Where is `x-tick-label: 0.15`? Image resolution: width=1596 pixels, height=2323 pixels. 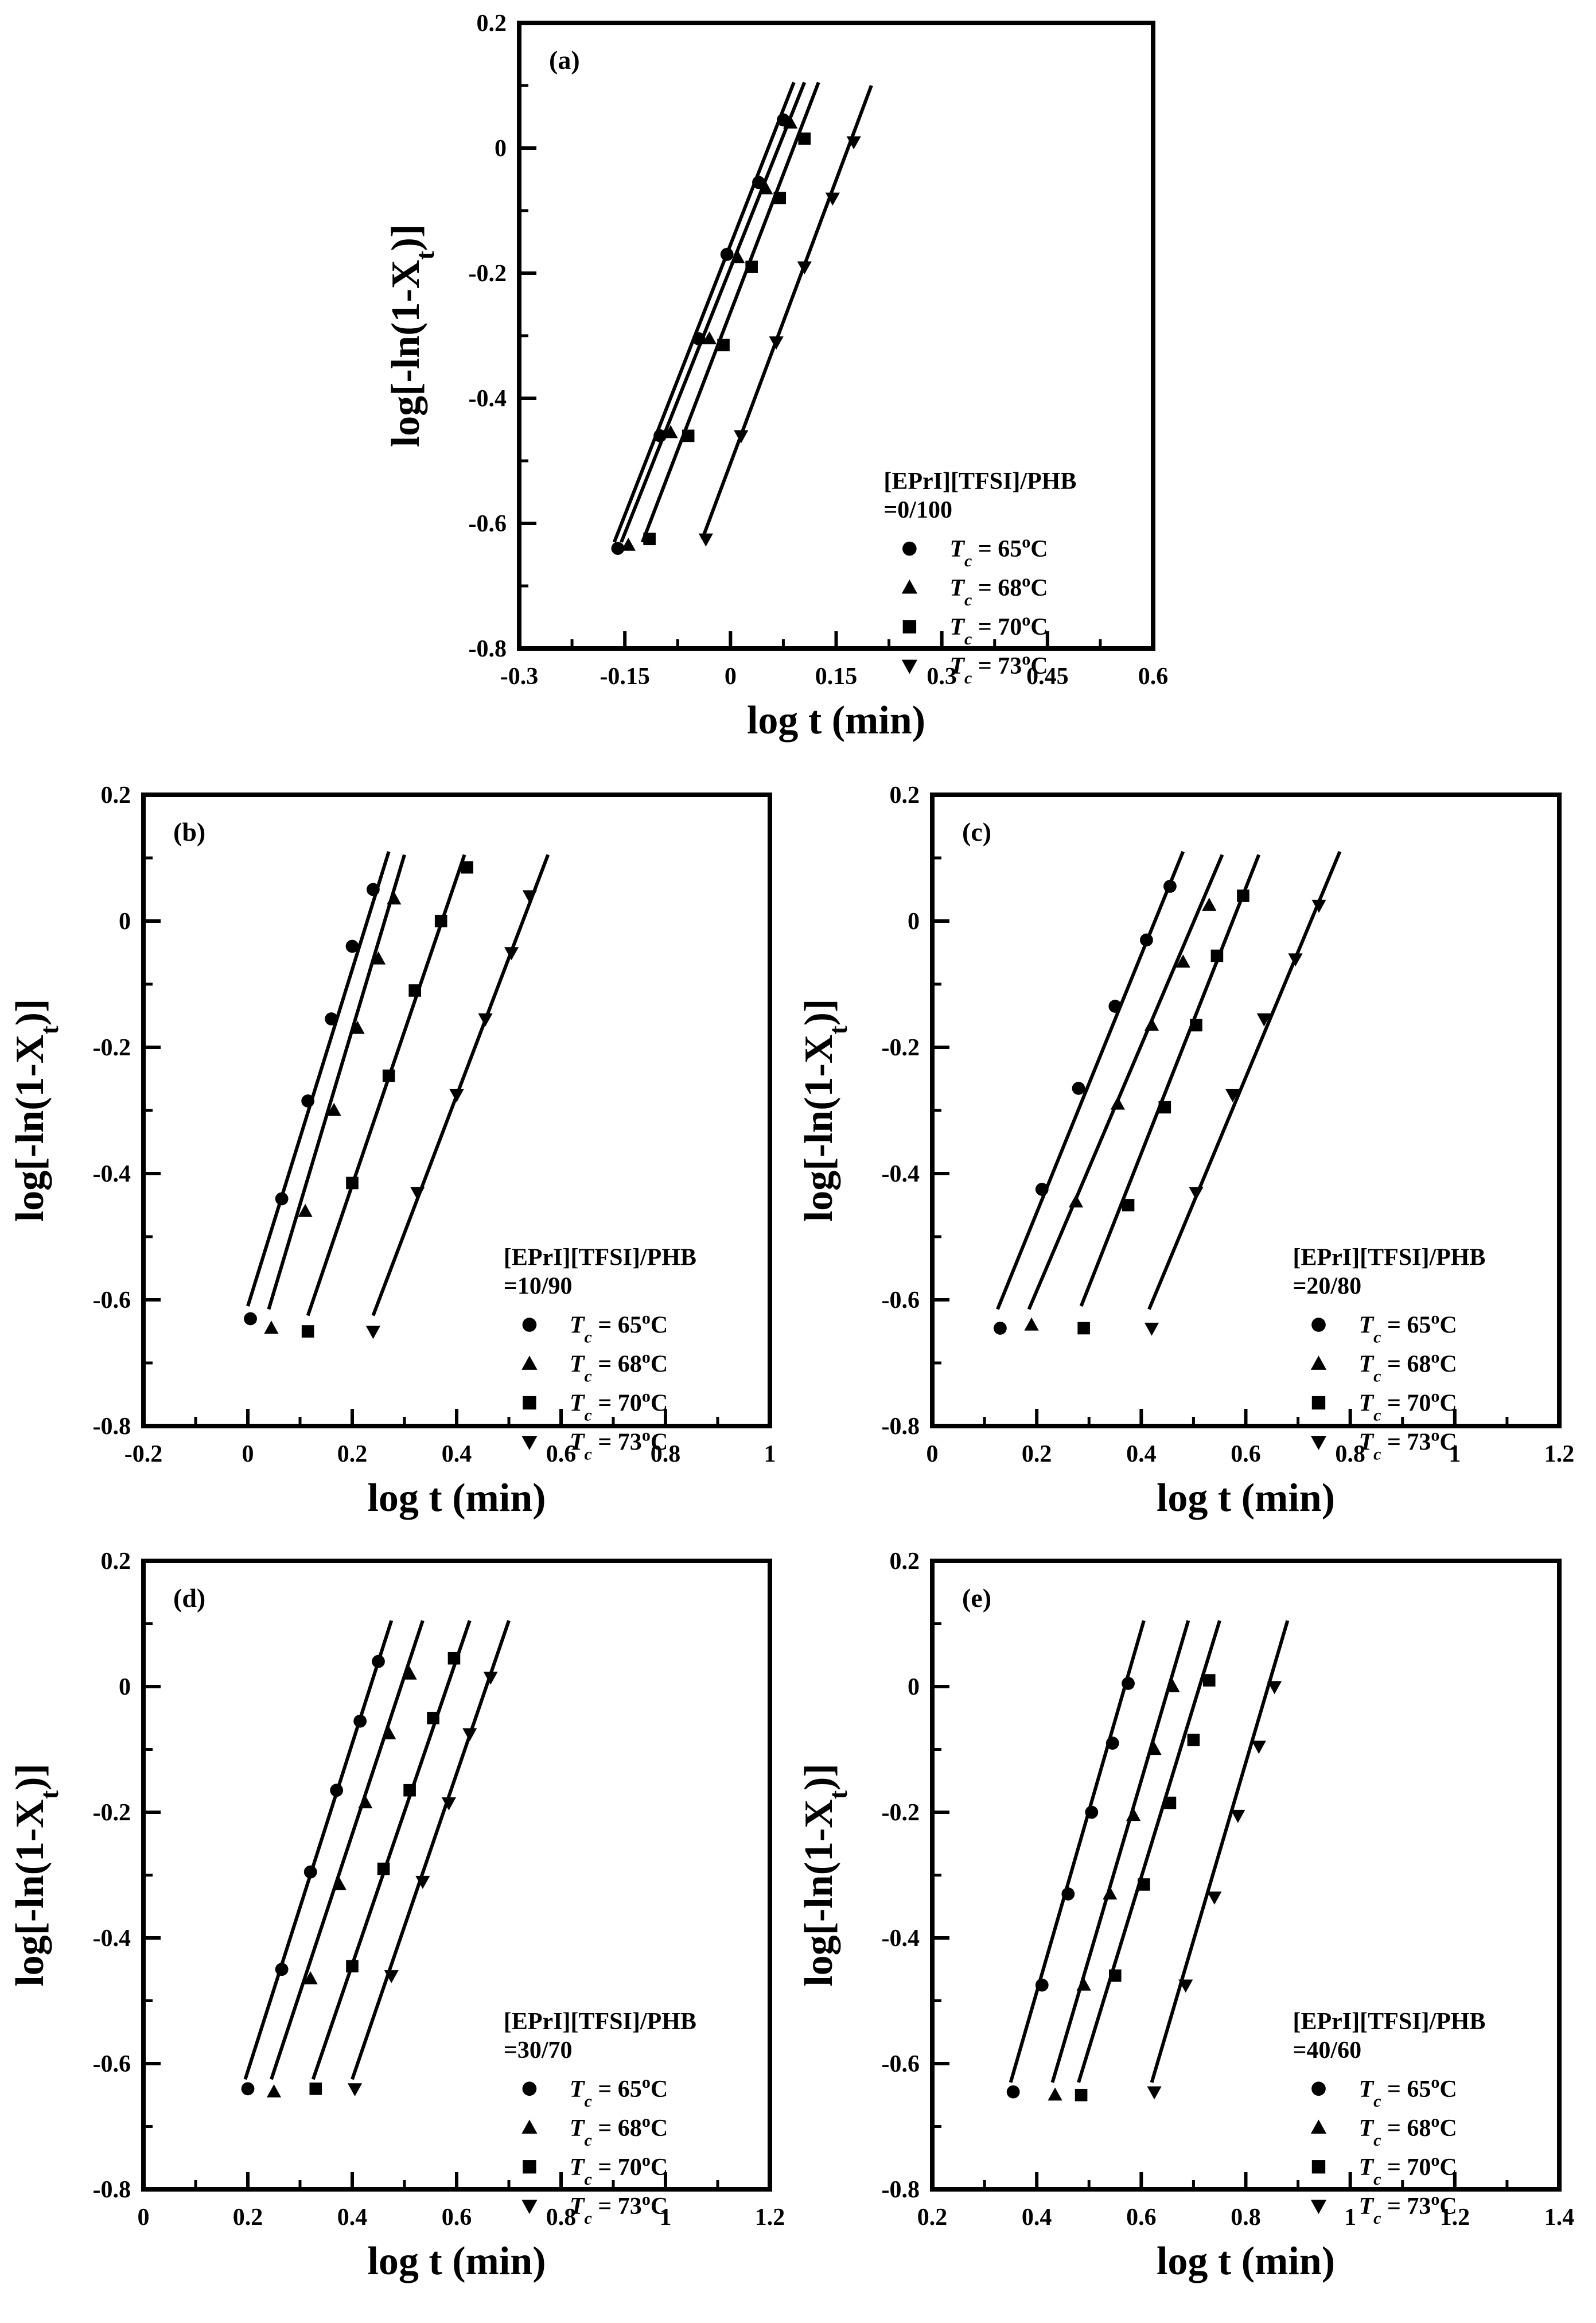
x-tick-label: 0.15 is located at coordinates (836, 676).